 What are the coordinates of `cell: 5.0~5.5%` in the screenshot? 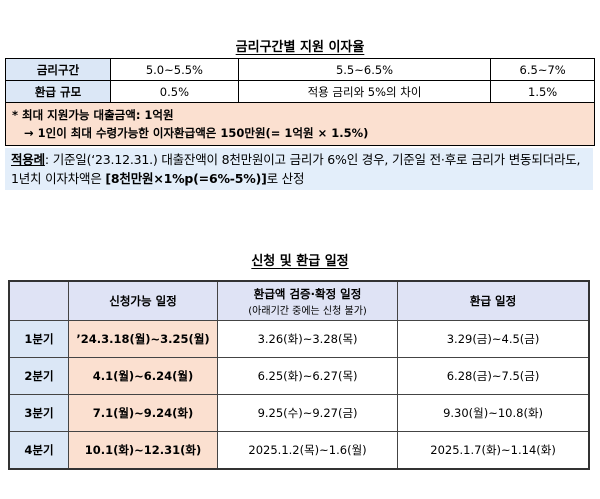 It's located at (174, 69).